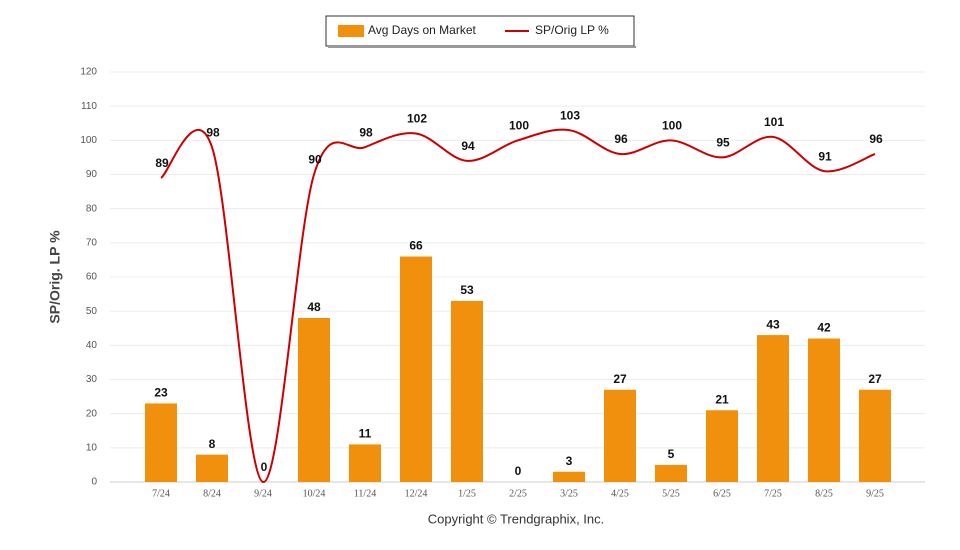  Describe the element at coordinates (572, 30) in the screenshot. I see `legend-label: SP/Orig LP %` at that location.